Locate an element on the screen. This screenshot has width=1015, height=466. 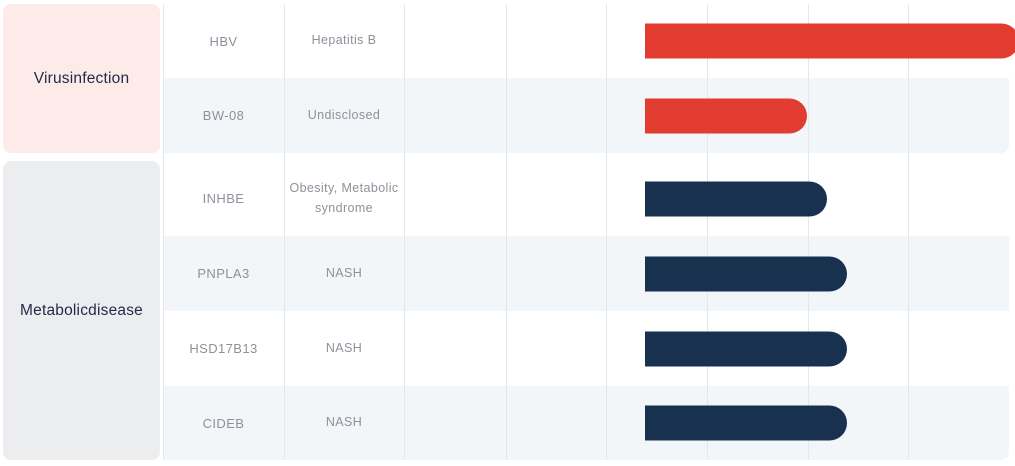
target-name: CIDEB is located at coordinates (223, 423).